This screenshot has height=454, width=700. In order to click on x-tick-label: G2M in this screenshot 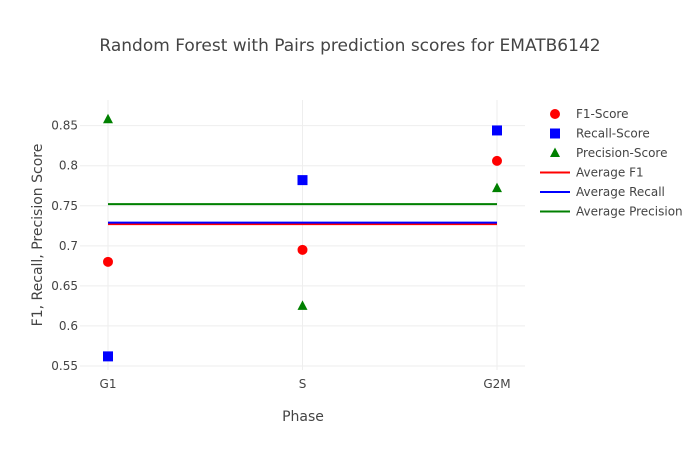, I will do `click(496, 384)`.